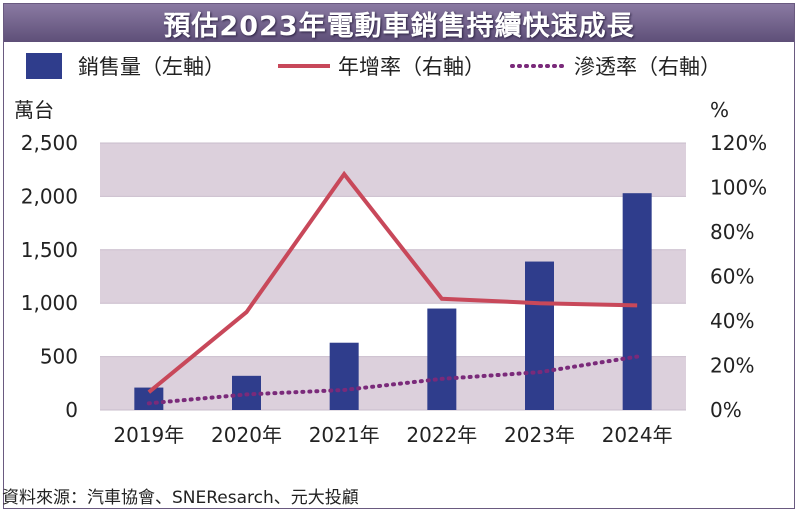 Image resolution: width=800 pixels, height=514 pixels. Describe the element at coordinates (59, 357) in the screenshot. I see `left-axis-tick-label: 500` at that location.